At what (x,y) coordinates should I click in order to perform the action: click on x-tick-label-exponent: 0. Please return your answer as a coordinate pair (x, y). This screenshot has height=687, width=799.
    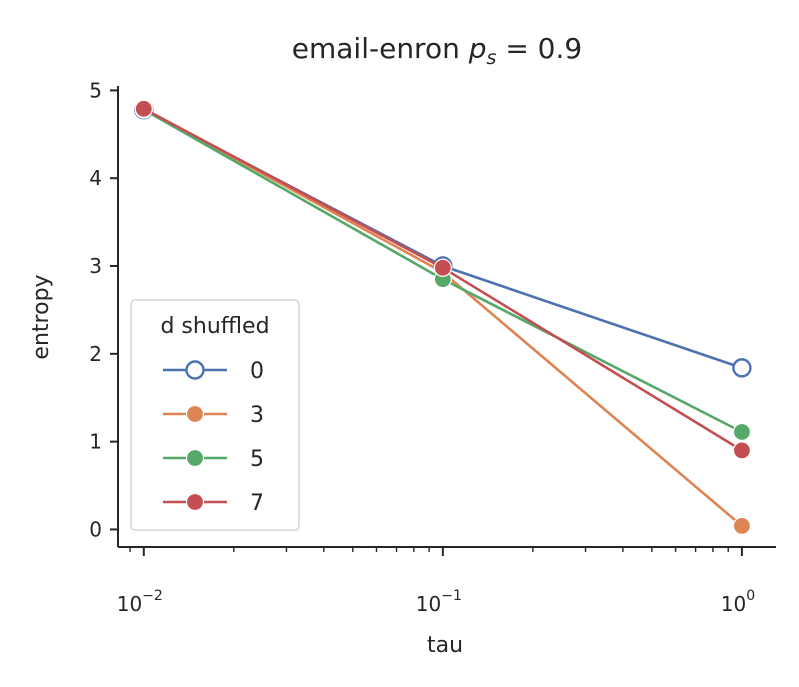
    Looking at the image, I should click on (750, 596).